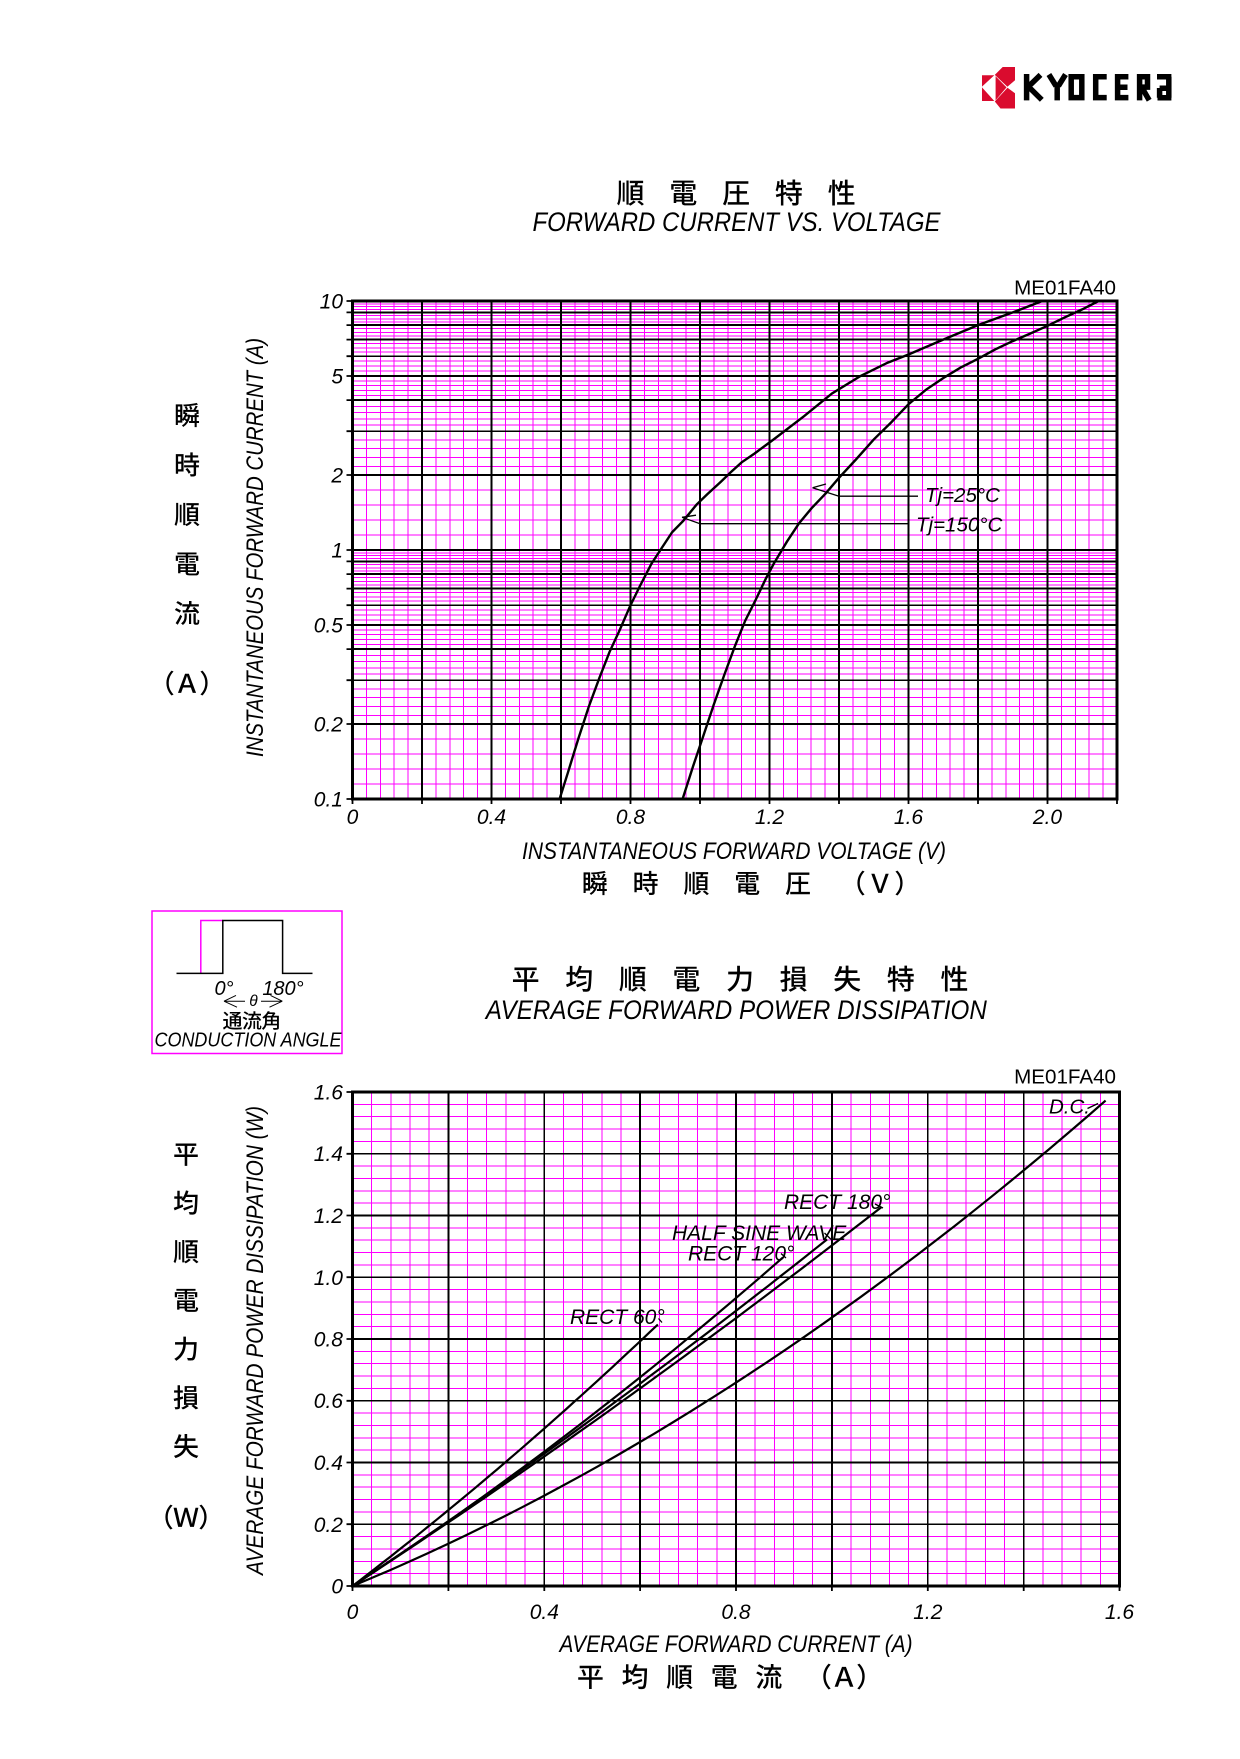  Describe the element at coordinates (962, 495) in the screenshot. I see `svg-text: Tj=25°C` at that location.